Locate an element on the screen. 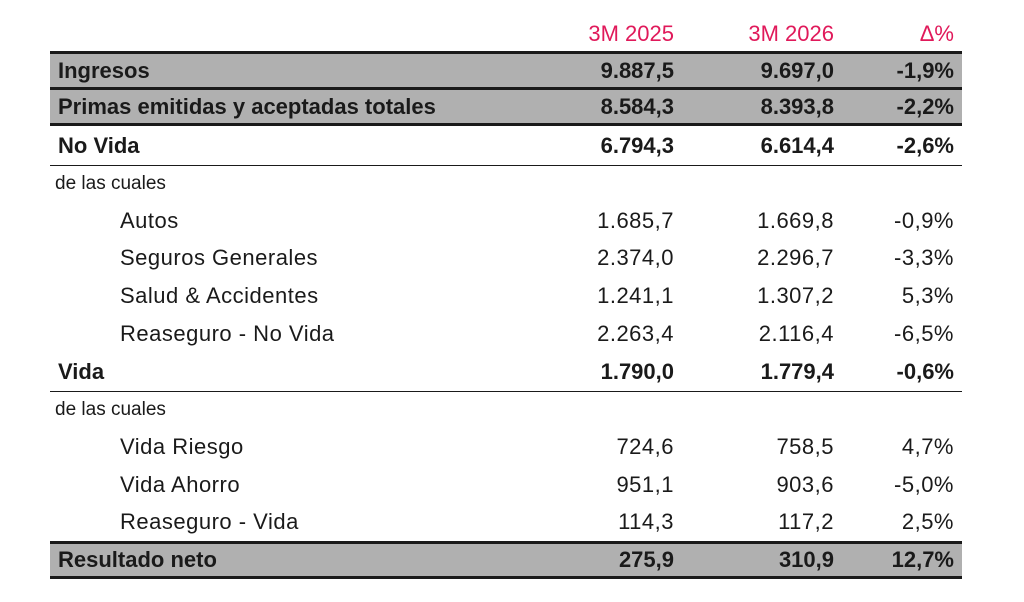  value-3m-2026: 1.779,4 is located at coordinates (797, 371).